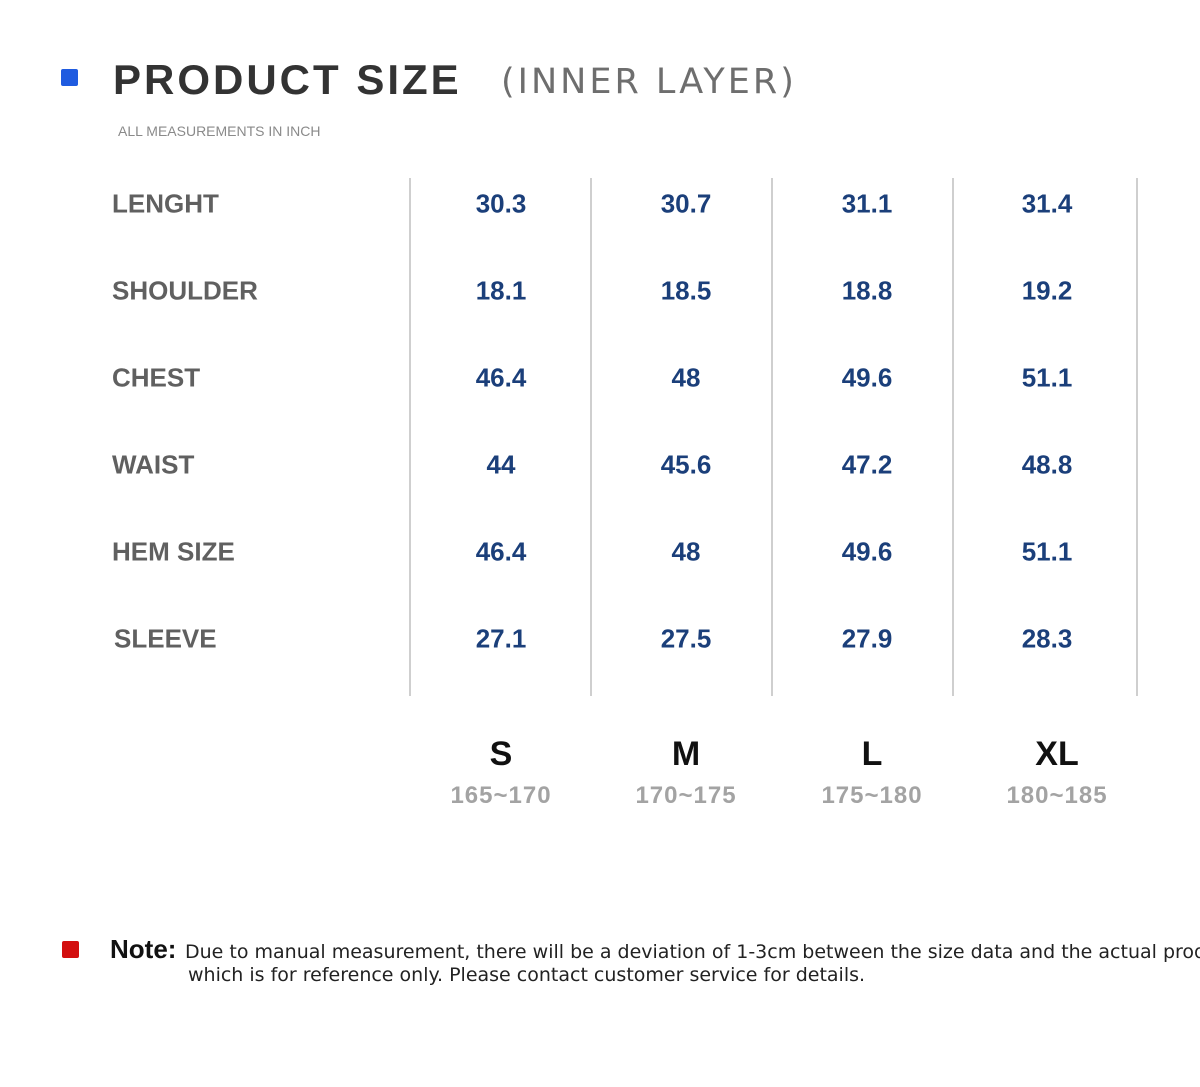 The height and width of the screenshot is (1087, 1200). What do you see at coordinates (686, 464) in the screenshot?
I see `measurement-cell: 45.6` at bounding box center [686, 464].